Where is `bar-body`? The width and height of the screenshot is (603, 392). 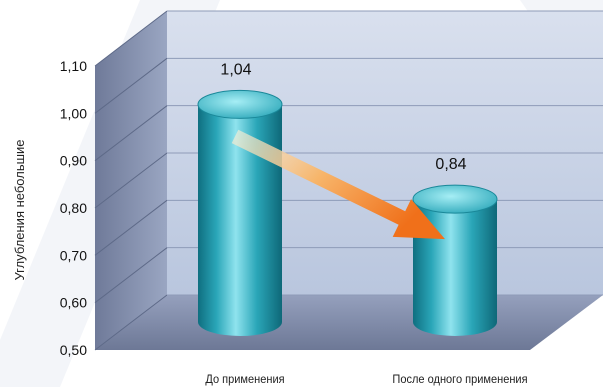 bar-body is located at coordinates (240, 220).